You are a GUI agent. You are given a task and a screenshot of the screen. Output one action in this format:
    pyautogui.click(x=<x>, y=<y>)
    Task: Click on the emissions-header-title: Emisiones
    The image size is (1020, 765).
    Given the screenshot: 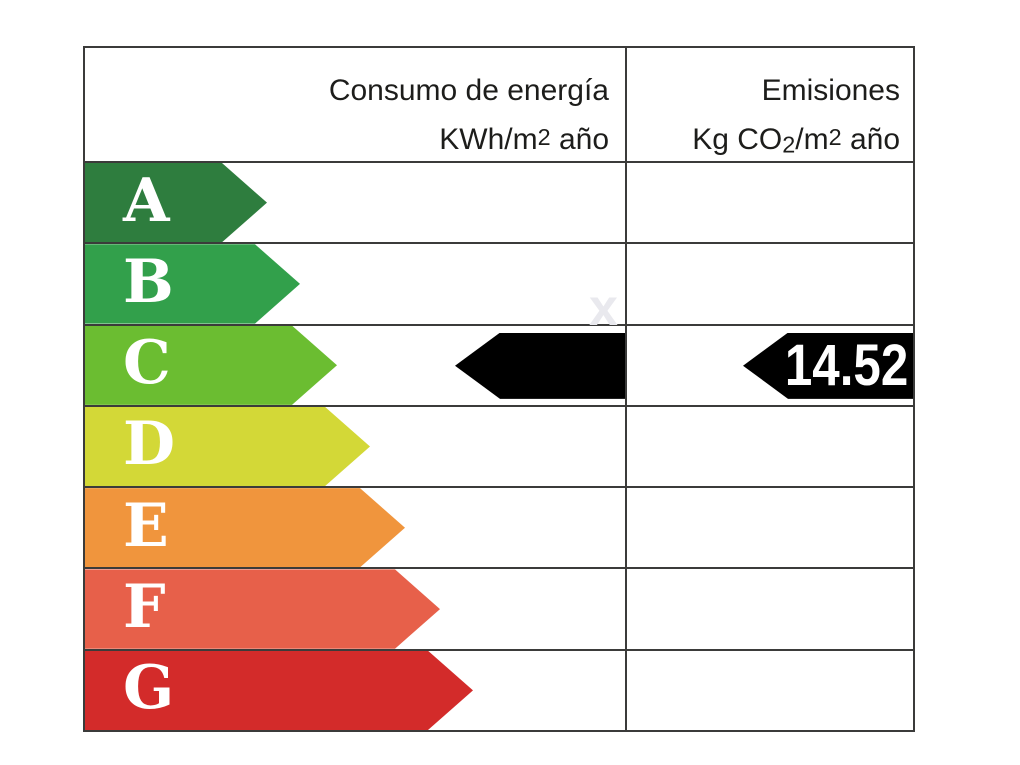 What is the action you would take?
    pyautogui.click(x=830, y=90)
    